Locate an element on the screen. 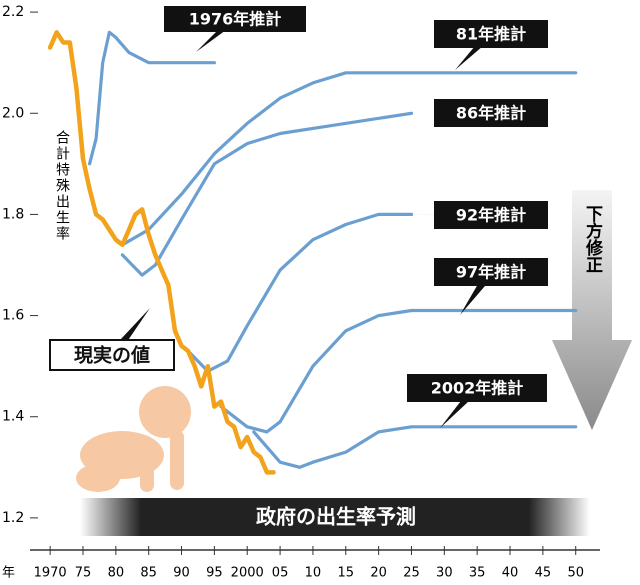 This screenshot has width=640, height=585. y-tick-label: 1.8 is located at coordinates (13, 214).